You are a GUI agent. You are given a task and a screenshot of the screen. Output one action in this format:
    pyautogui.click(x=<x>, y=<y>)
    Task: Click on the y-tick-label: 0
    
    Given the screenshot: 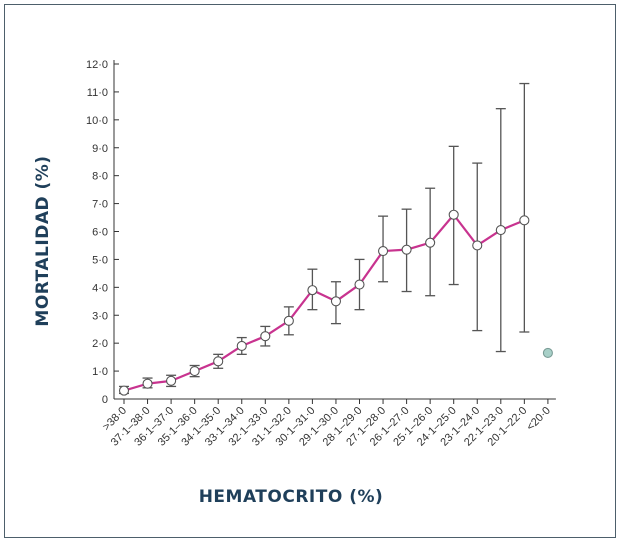 What is the action you would take?
    pyautogui.click(x=105, y=400)
    